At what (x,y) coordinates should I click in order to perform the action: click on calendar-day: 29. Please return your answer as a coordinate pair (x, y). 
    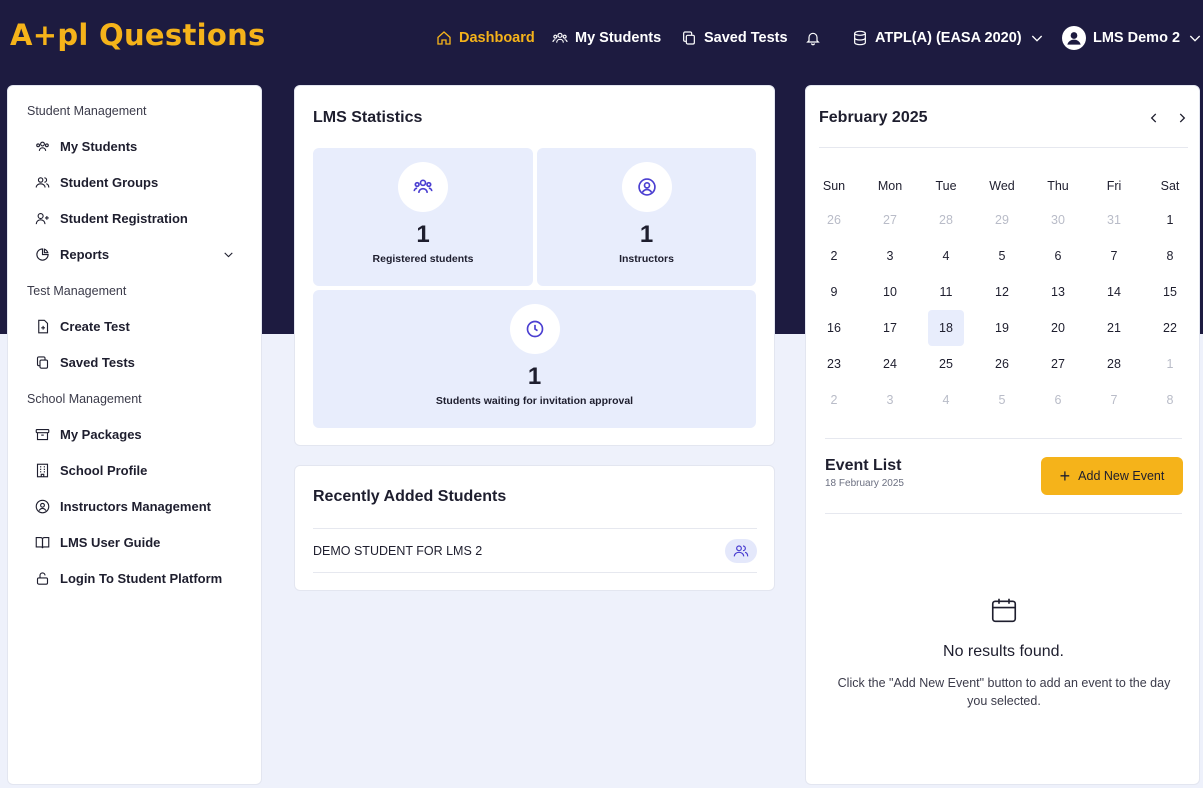
    Looking at the image, I should click on (1002, 220).